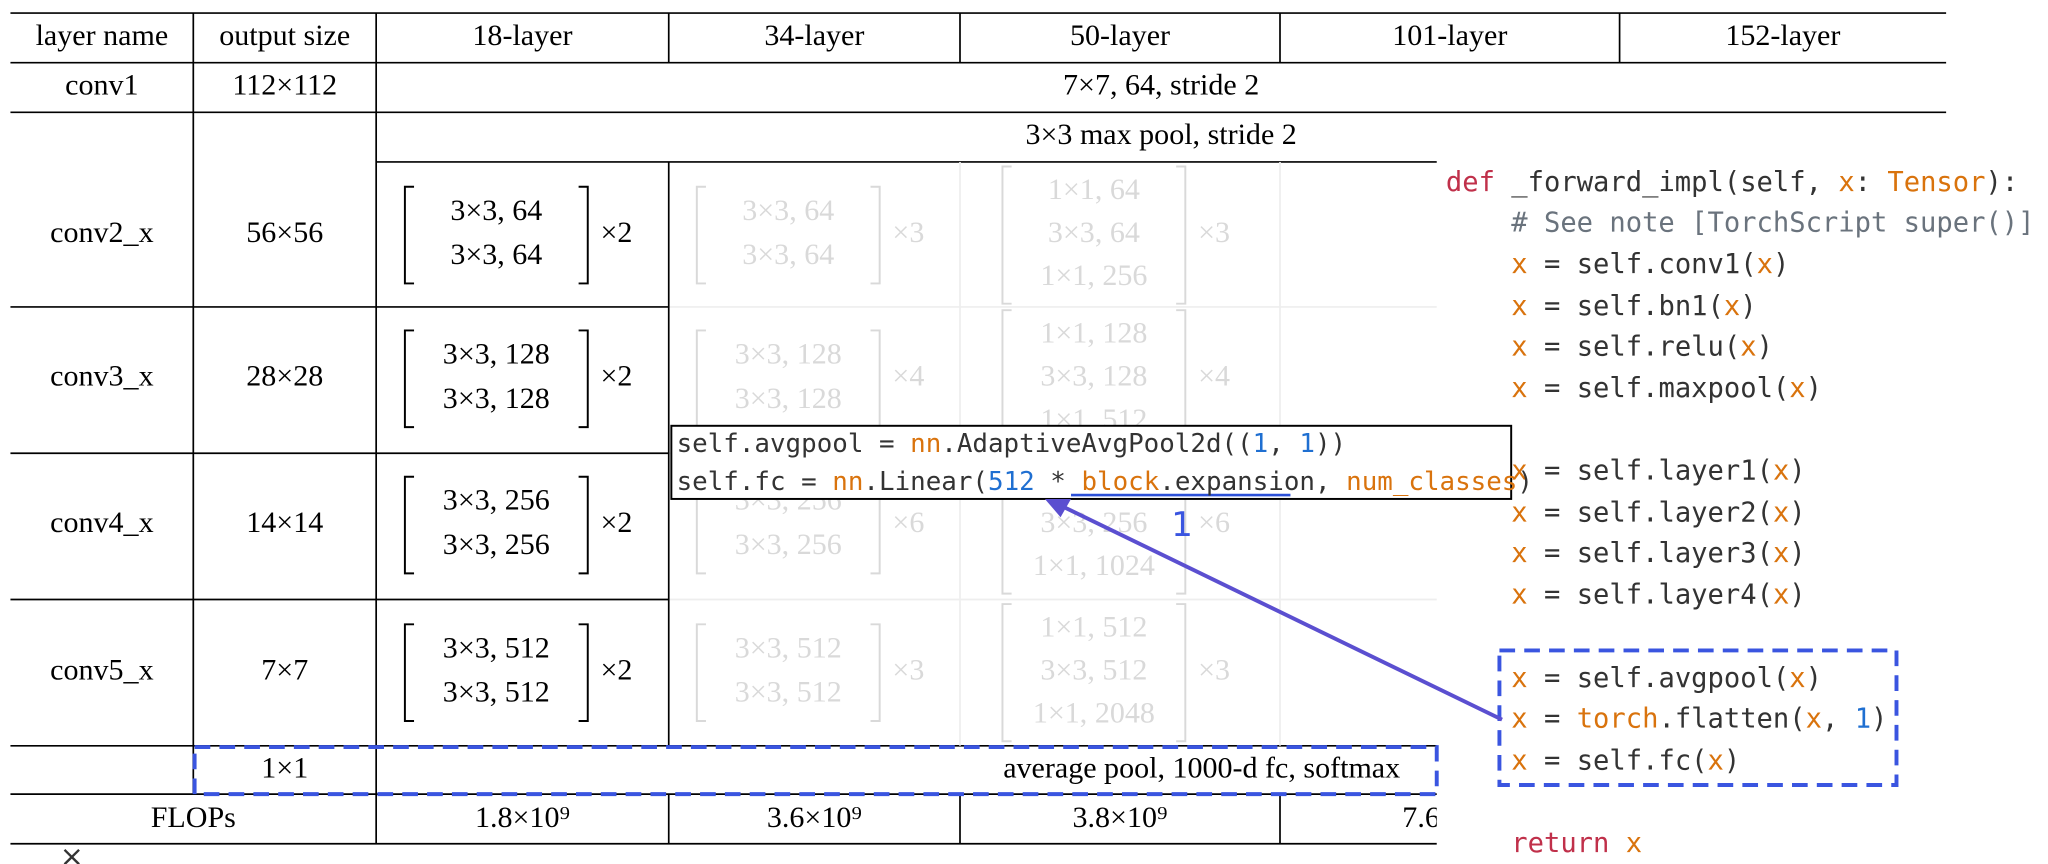 Image resolution: width=2048 pixels, height=864 pixels. Describe the element at coordinates (284, 35) in the screenshot. I see `cell-text: output size` at that location.